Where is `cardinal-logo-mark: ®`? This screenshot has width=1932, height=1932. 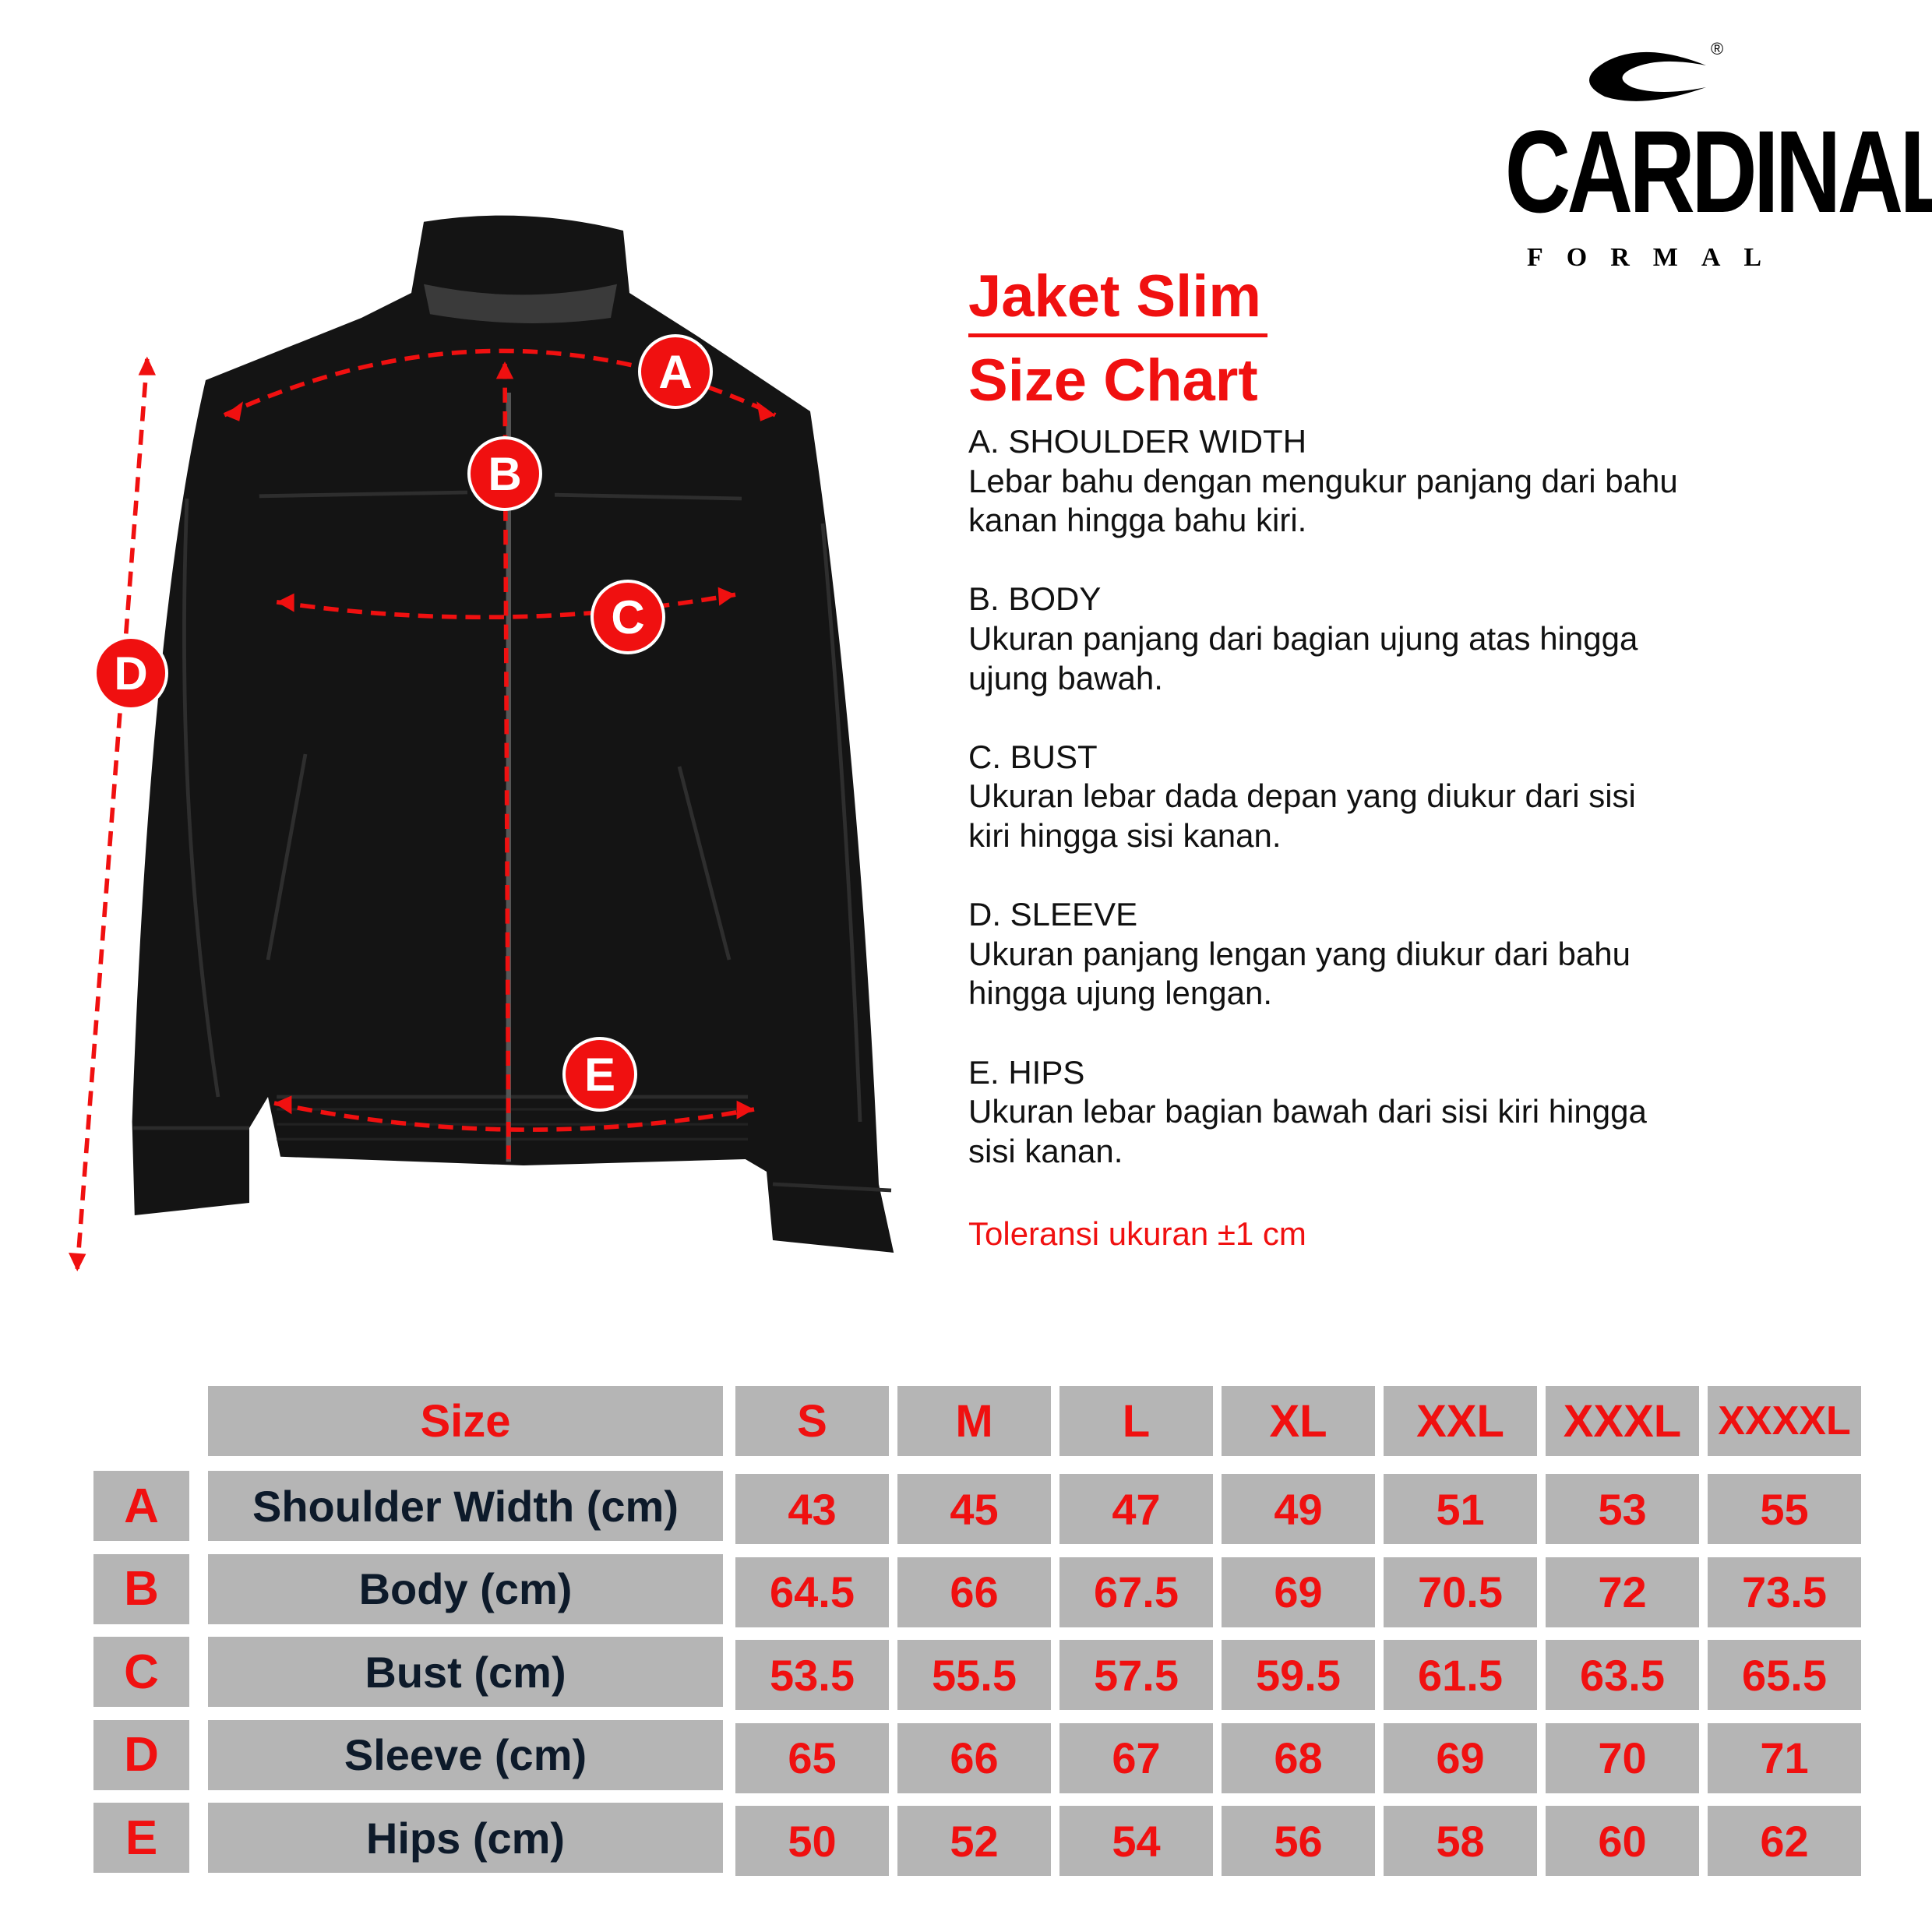 cardinal-logo-mark: ® is located at coordinates (1656, 70).